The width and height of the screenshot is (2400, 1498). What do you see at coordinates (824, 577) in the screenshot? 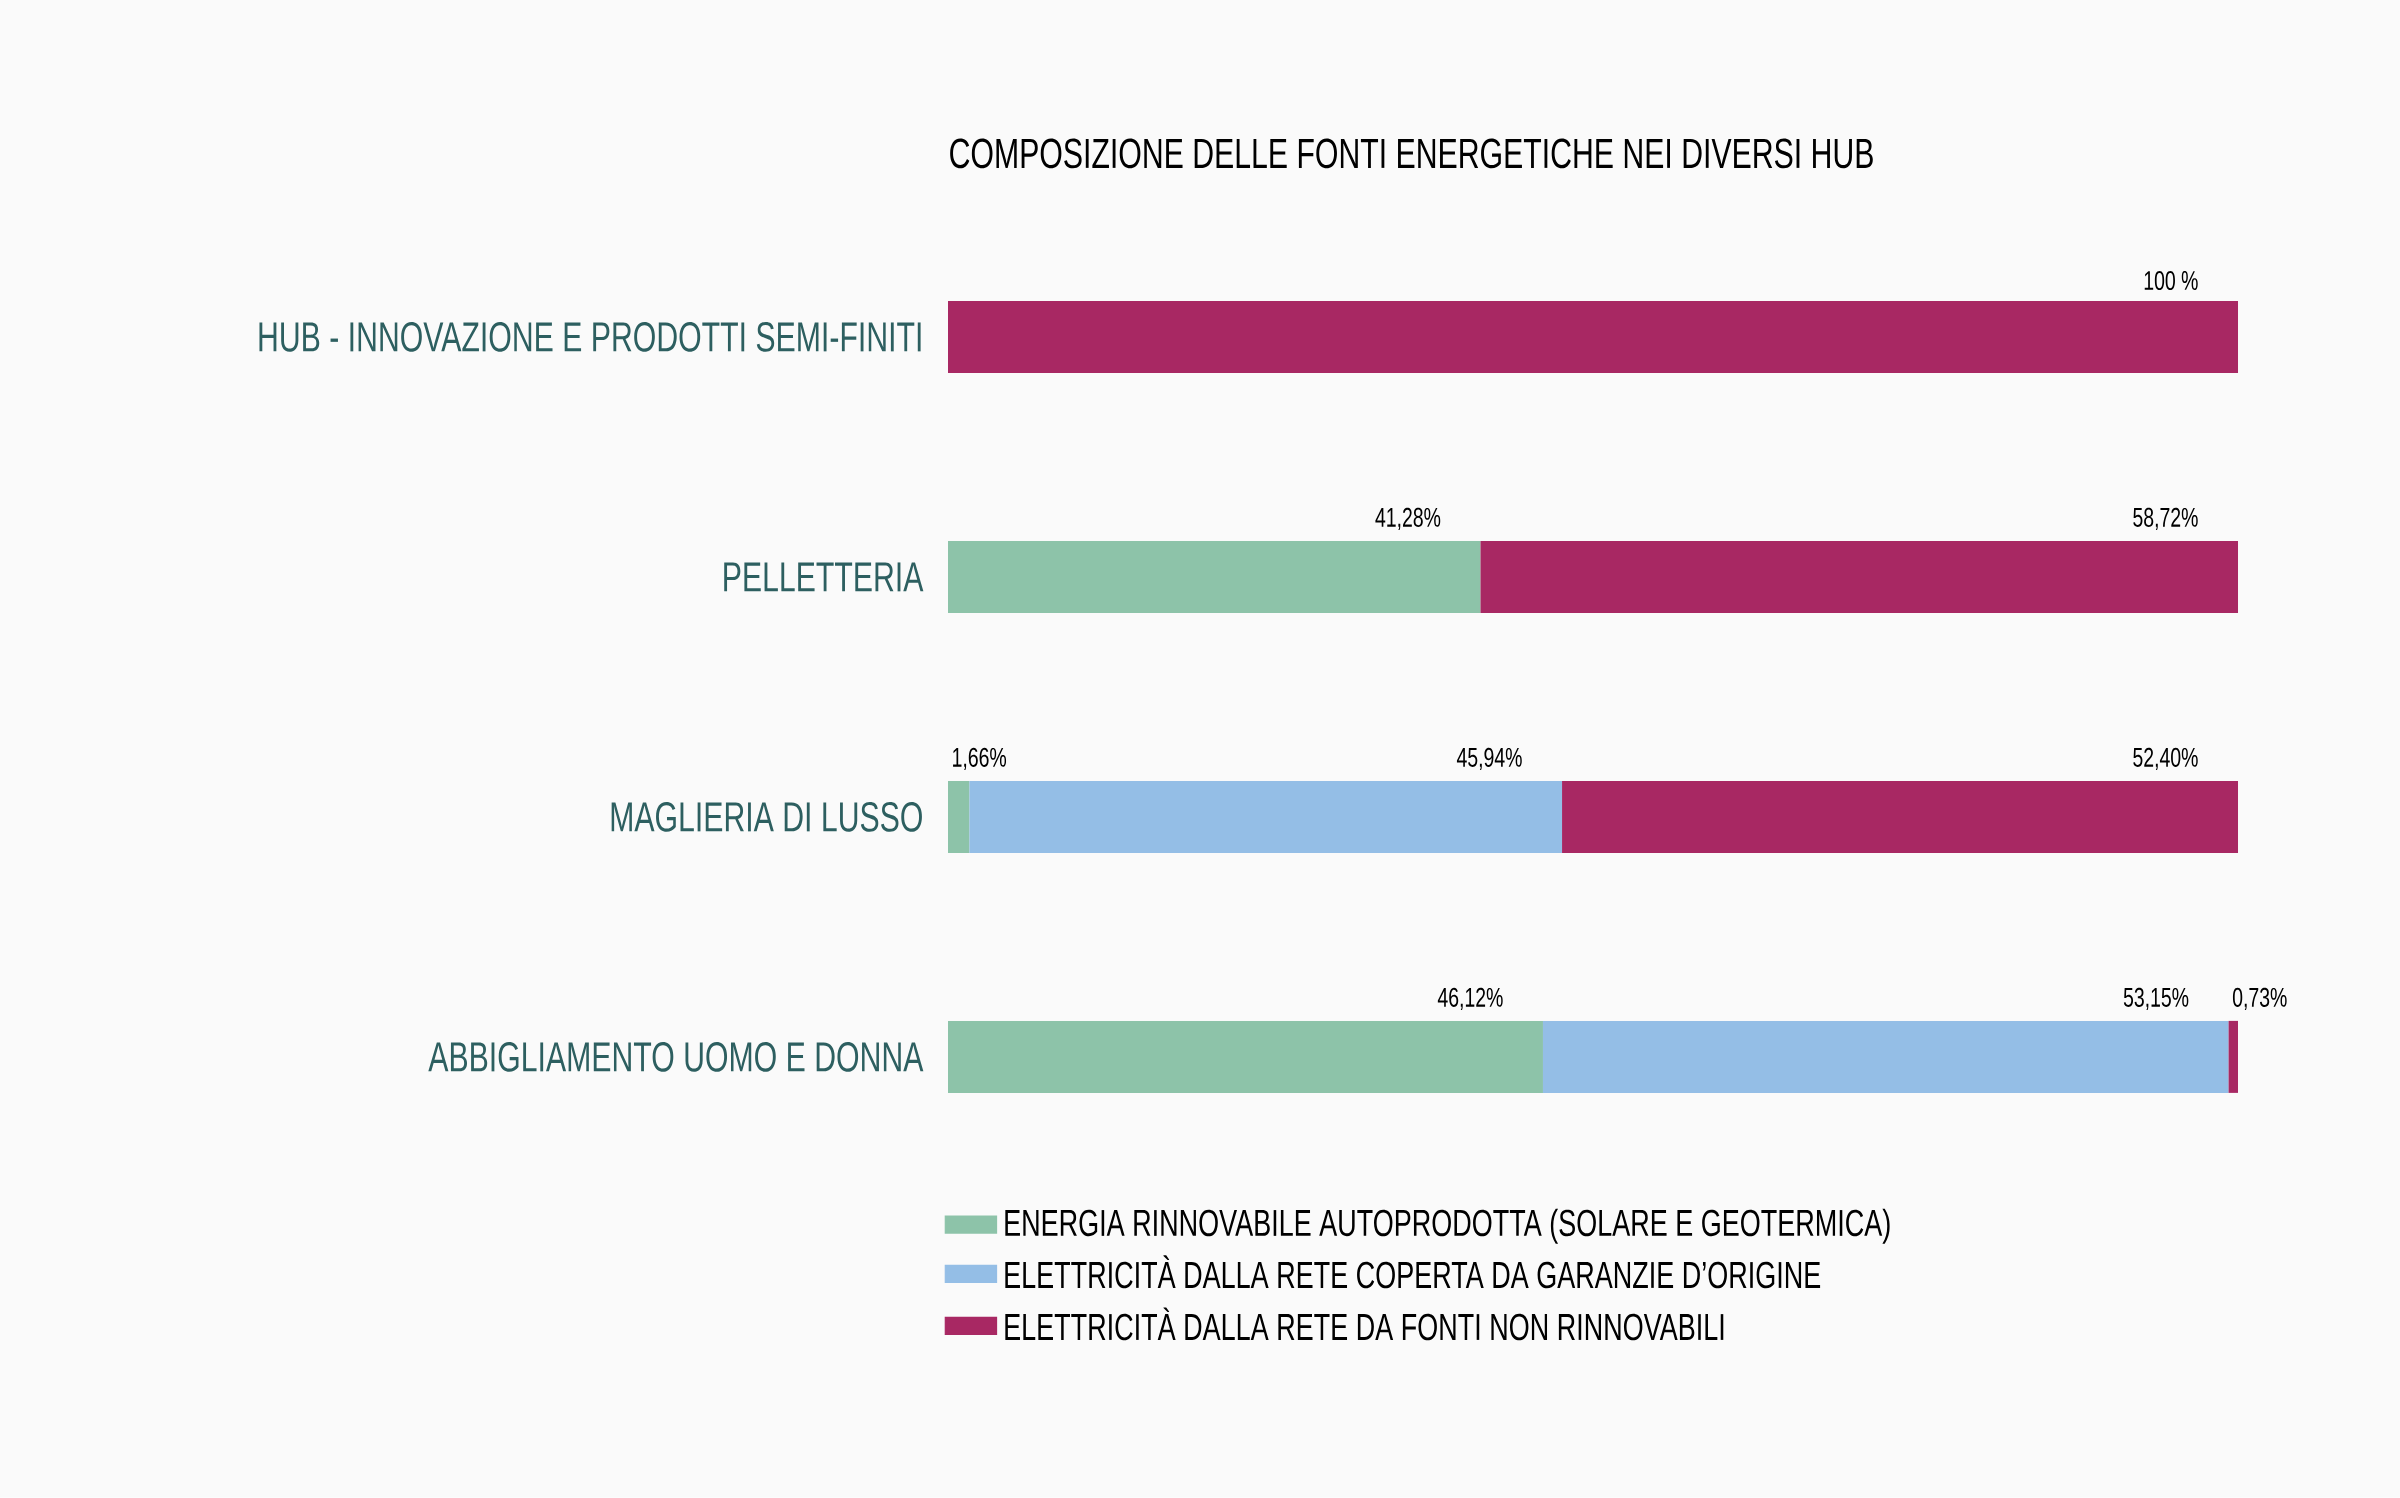
I see `y-tick-label: PELLETTERIA` at bounding box center [824, 577].